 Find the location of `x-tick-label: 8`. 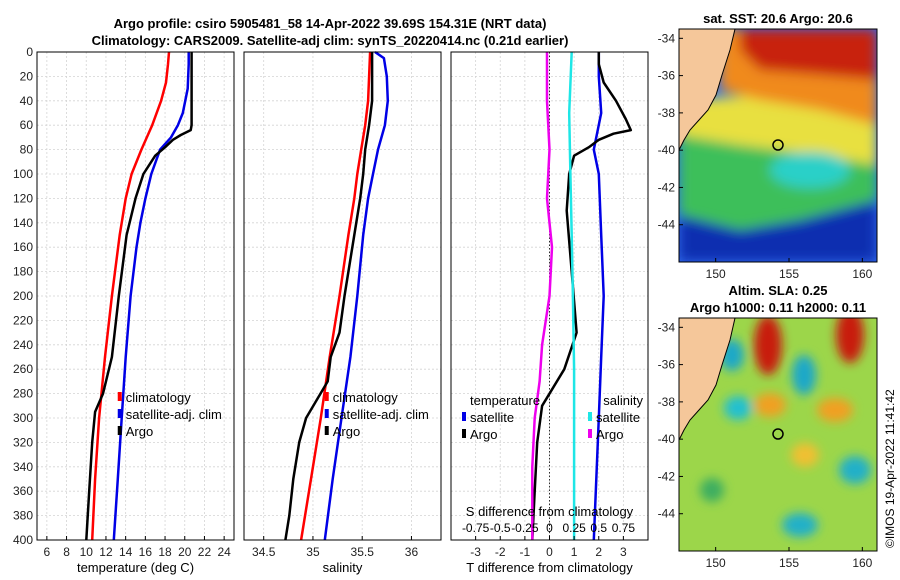

x-tick-label: 8 is located at coordinates (66, 552).